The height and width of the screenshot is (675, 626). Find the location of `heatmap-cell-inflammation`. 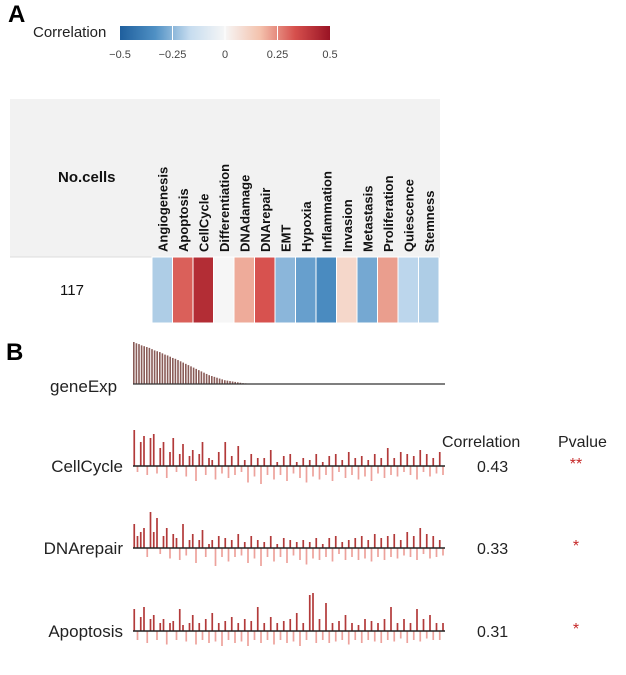

heatmap-cell-inflammation is located at coordinates (326, 290).